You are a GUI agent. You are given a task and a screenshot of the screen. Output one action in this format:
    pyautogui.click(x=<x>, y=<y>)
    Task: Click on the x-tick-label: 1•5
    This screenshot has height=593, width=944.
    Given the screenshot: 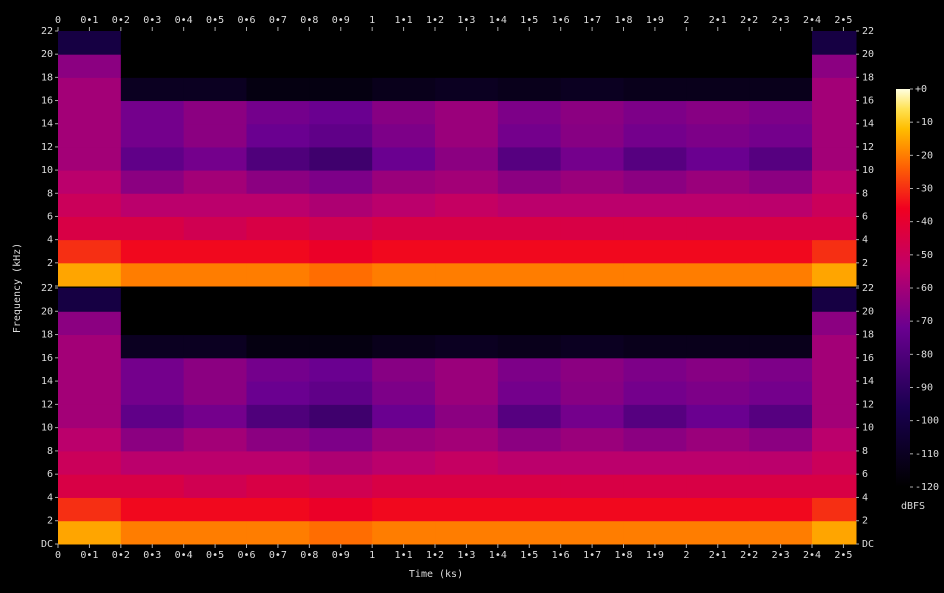 What is the action you would take?
    pyautogui.click(x=529, y=20)
    